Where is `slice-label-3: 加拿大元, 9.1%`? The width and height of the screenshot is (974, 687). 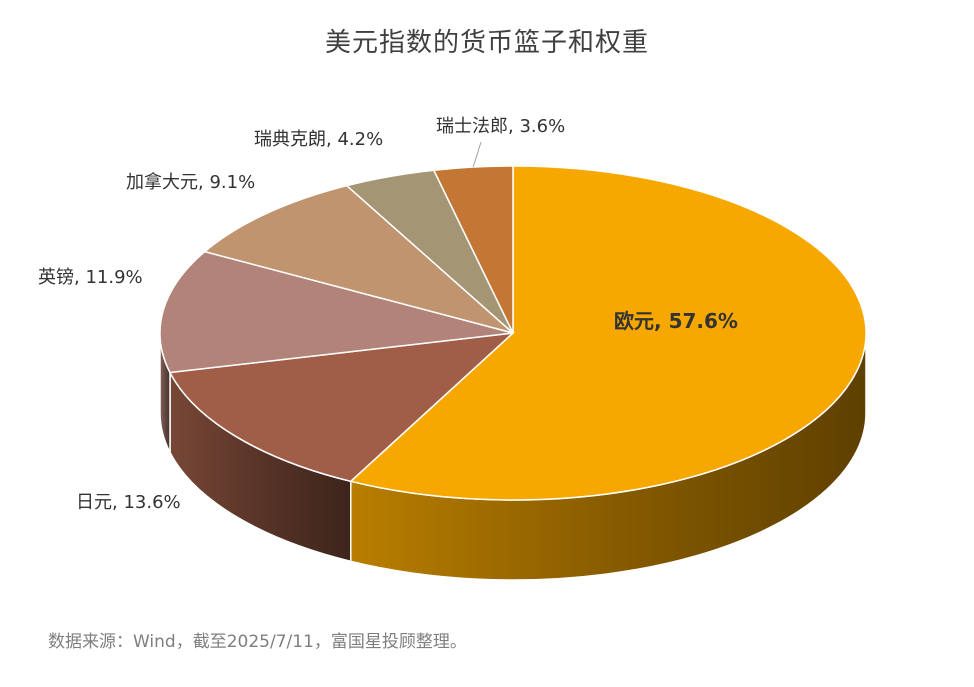
slice-label-3: 加拿大元, 9.1% is located at coordinates (190, 182).